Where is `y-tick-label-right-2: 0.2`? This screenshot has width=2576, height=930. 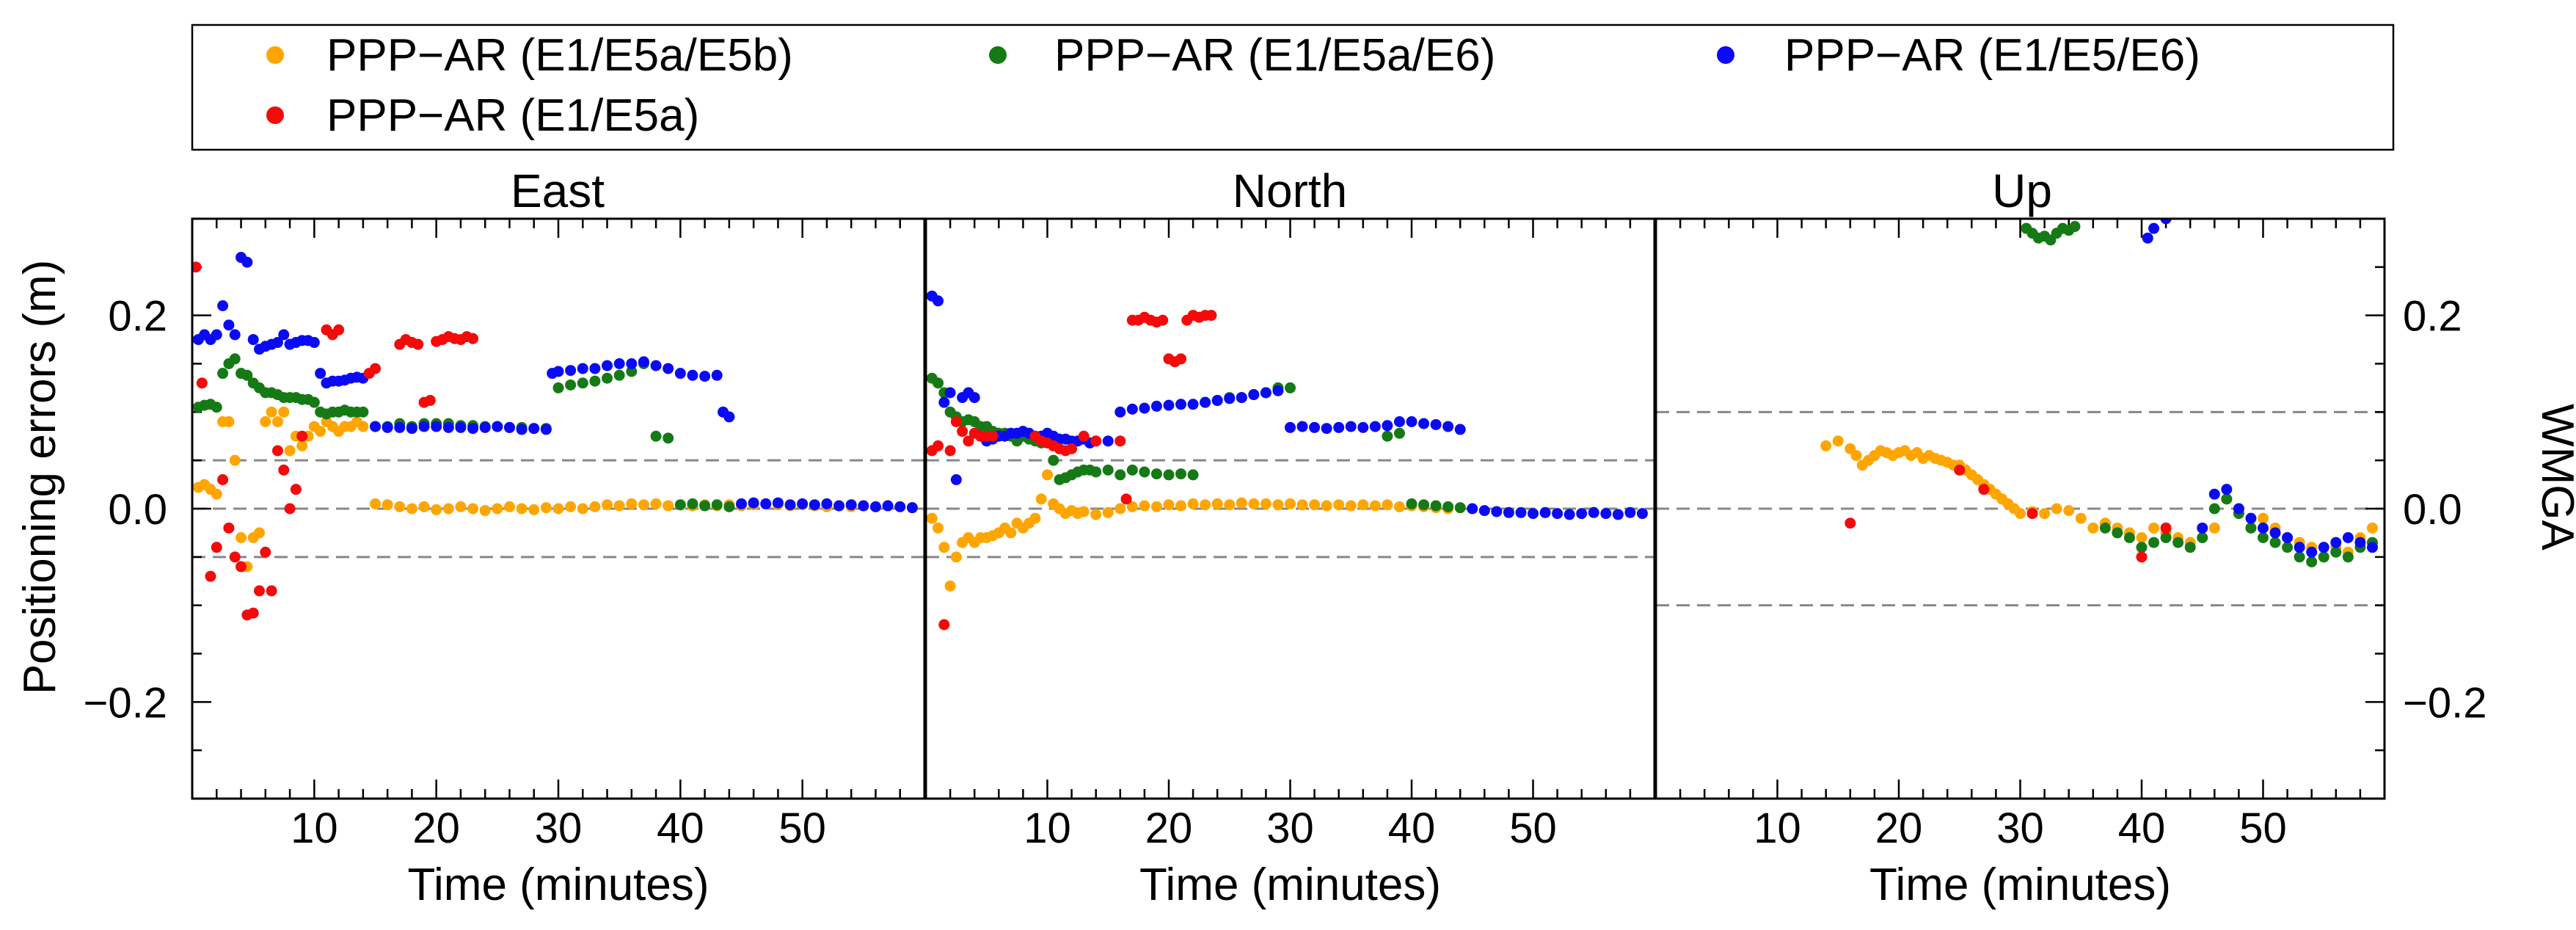 y-tick-label-right-2: 0.2 is located at coordinates (2433, 317).